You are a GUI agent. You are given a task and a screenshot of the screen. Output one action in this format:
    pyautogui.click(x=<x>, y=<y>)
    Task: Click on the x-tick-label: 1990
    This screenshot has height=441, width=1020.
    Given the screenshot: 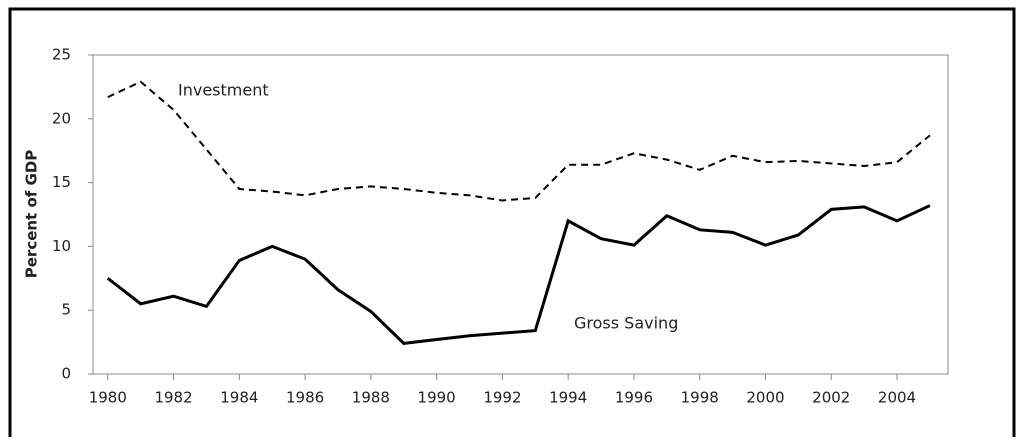 What is the action you would take?
    pyautogui.click(x=437, y=398)
    